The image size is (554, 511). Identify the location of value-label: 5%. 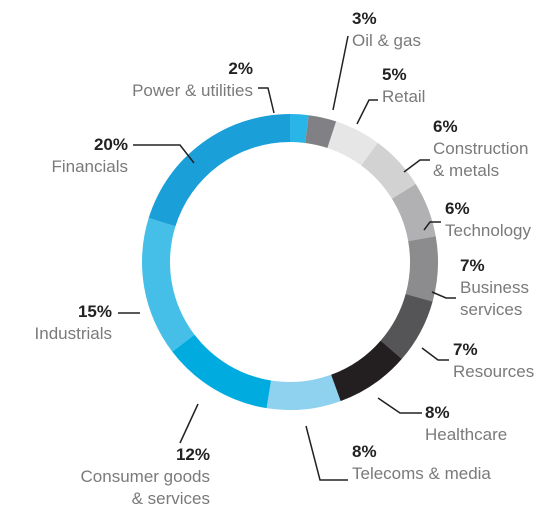
(394, 74).